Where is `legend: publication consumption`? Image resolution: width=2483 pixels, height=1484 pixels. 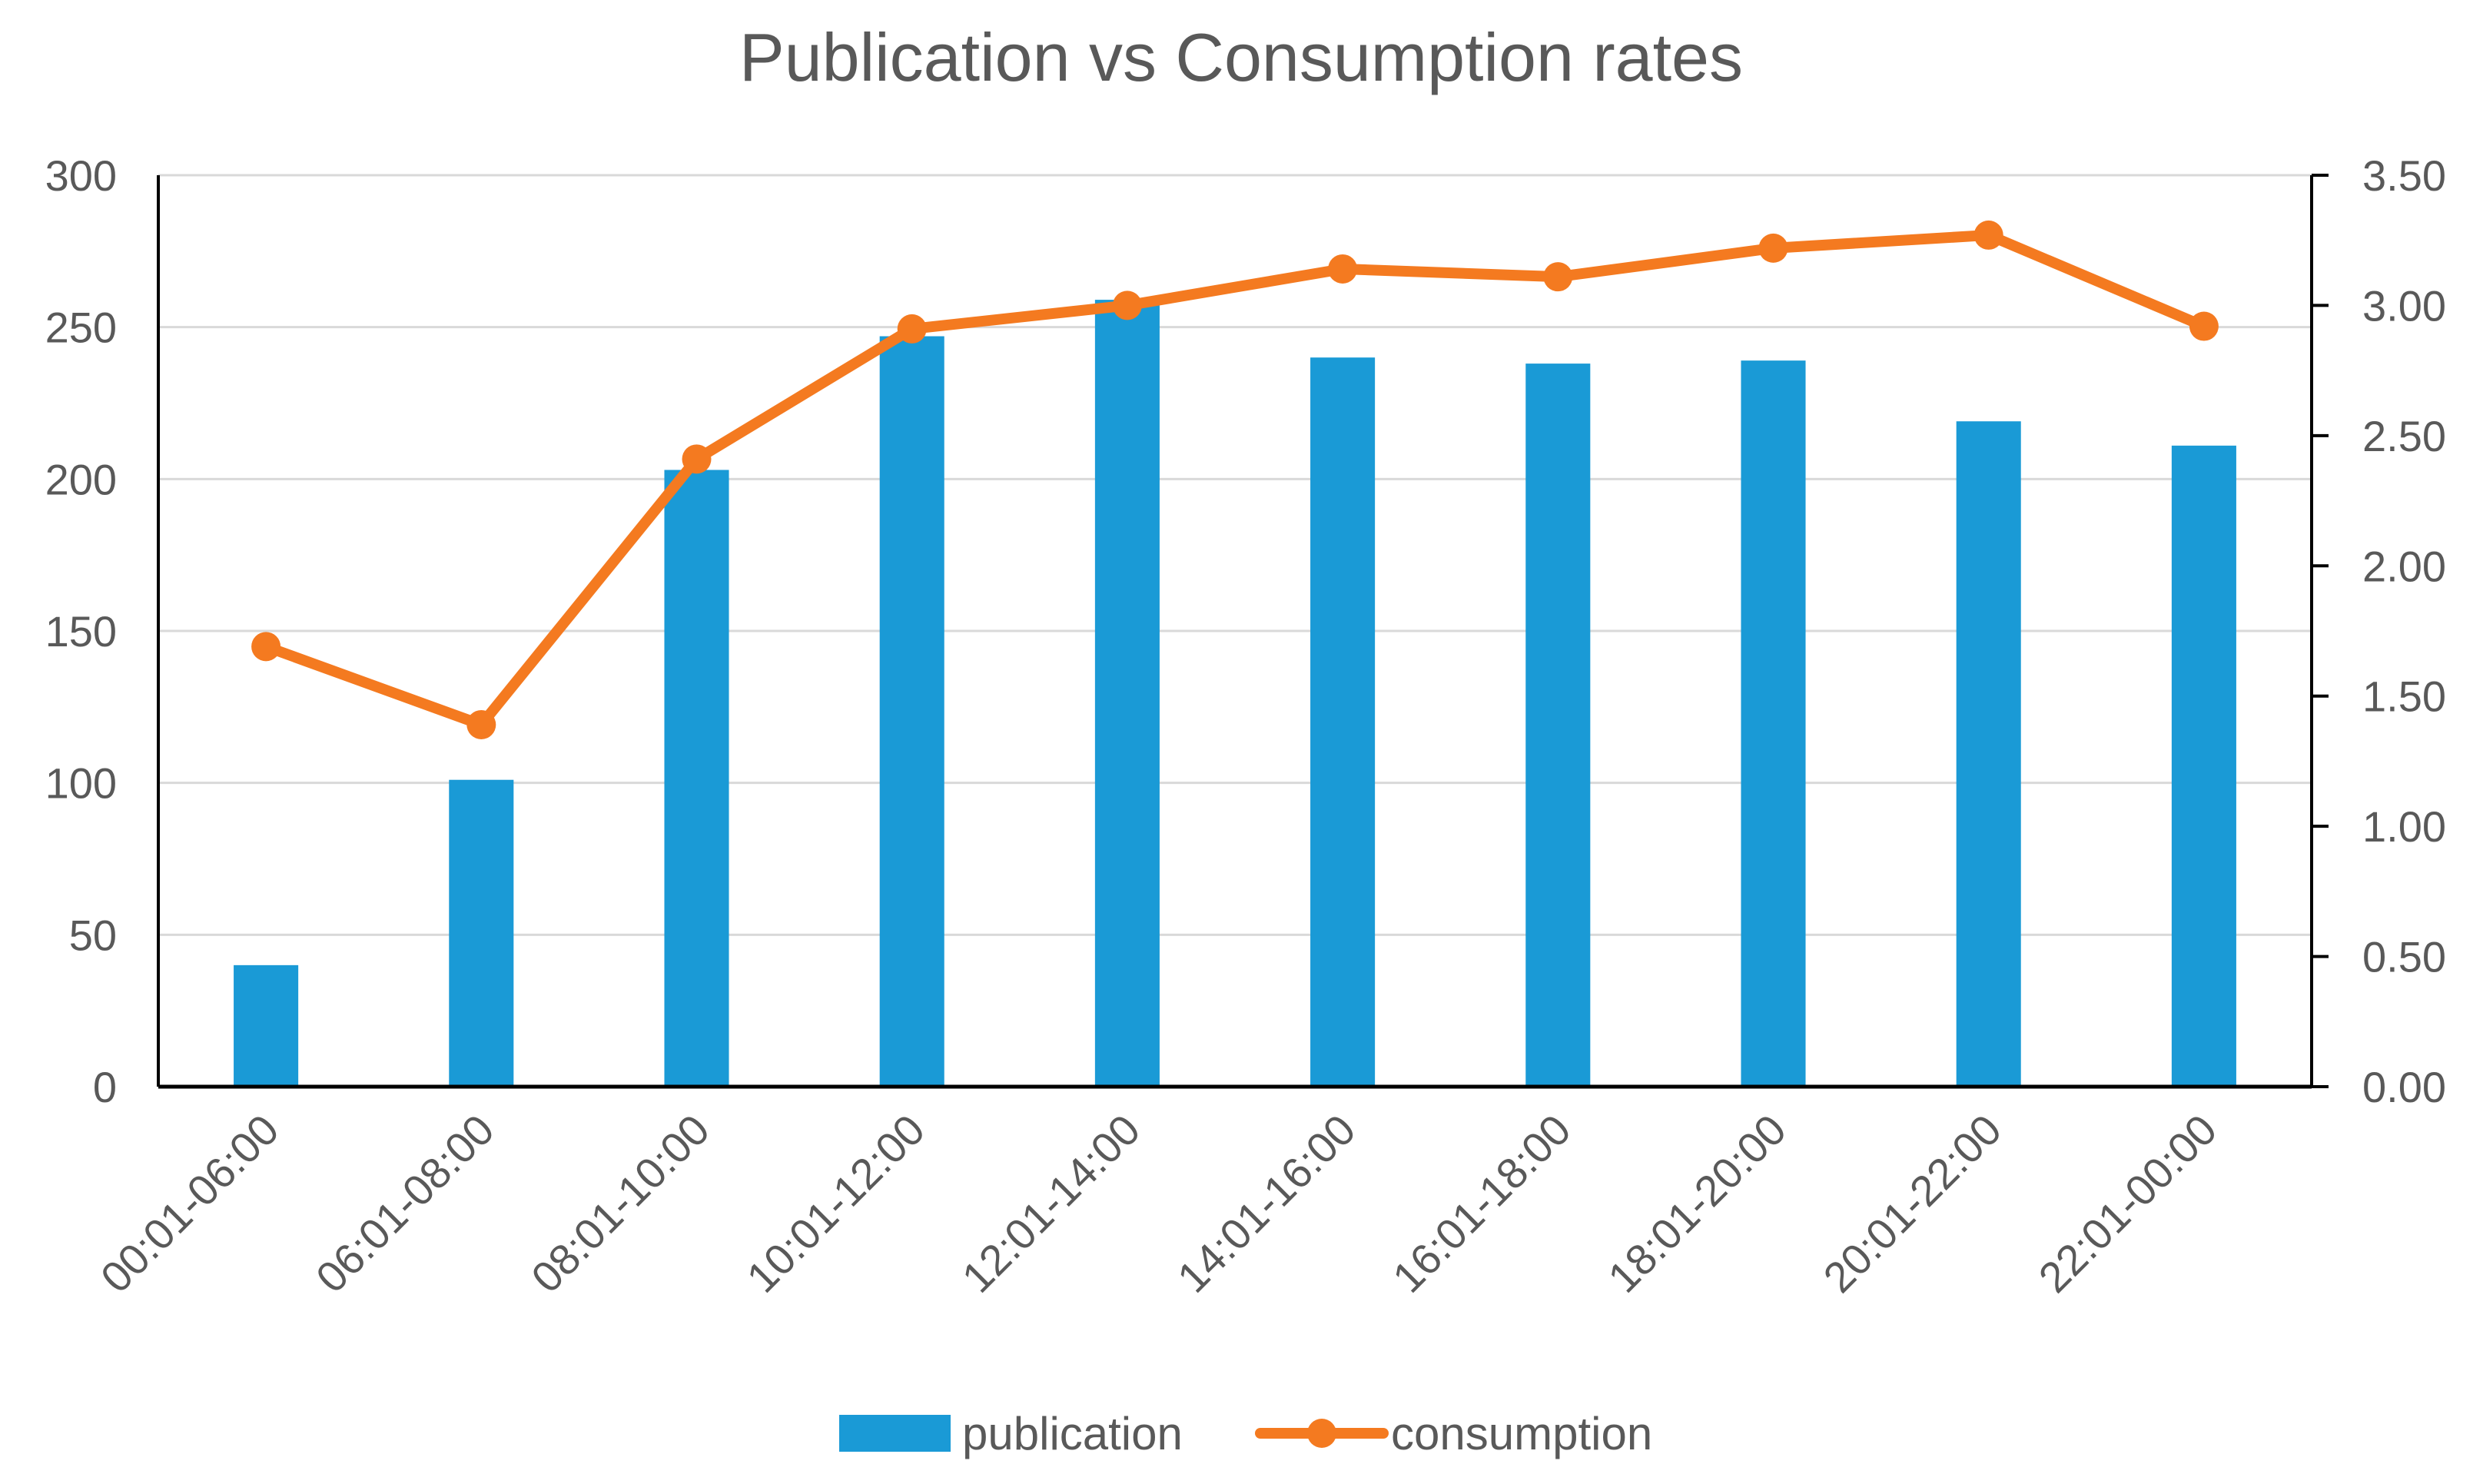 legend: publication consumption is located at coordinates (1245, 1433).